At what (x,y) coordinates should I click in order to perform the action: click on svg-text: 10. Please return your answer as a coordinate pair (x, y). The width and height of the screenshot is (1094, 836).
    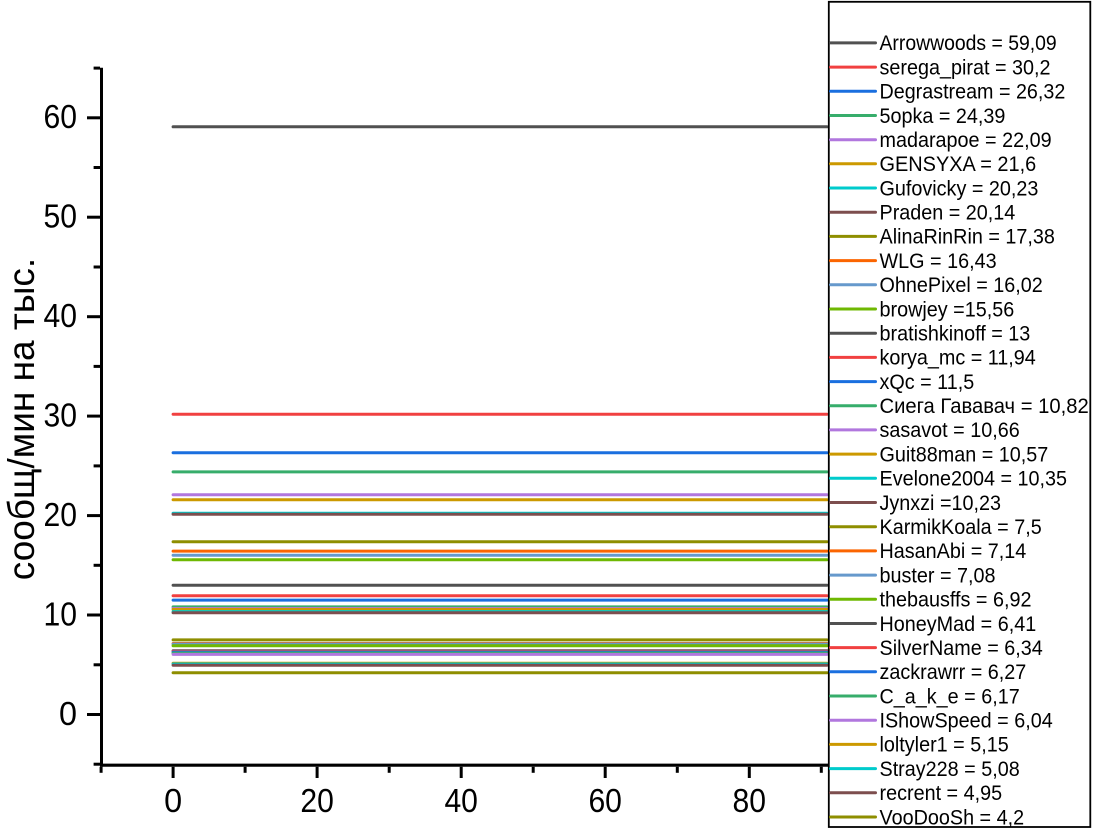
    Looking at the image, I should click on (61, 613).